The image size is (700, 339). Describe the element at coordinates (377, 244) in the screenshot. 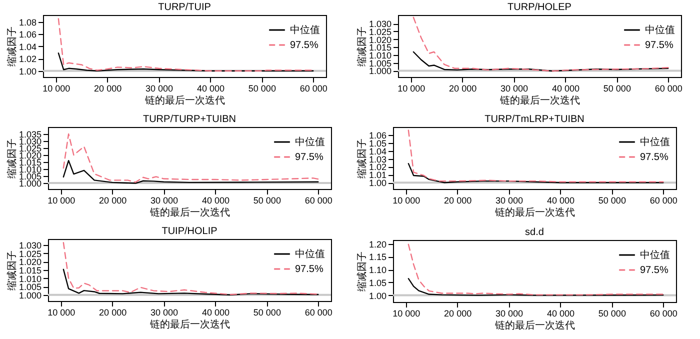

I see `y-tick-label: 1.20` at that location.